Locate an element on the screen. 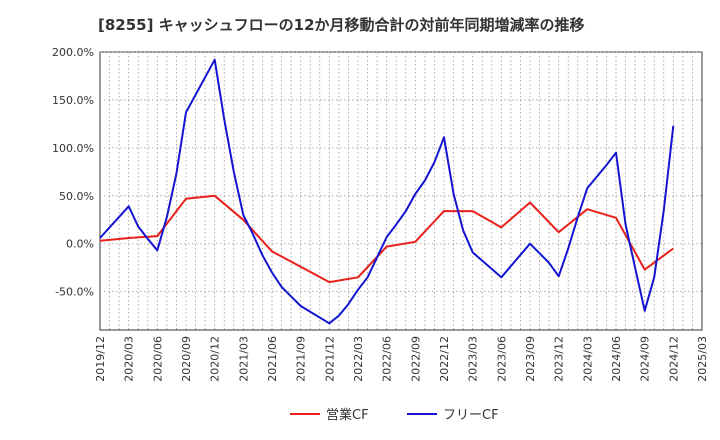 This screenshot has width=720, height=440. y-tick-label: 150.0% is located at coordinates (73, 100).